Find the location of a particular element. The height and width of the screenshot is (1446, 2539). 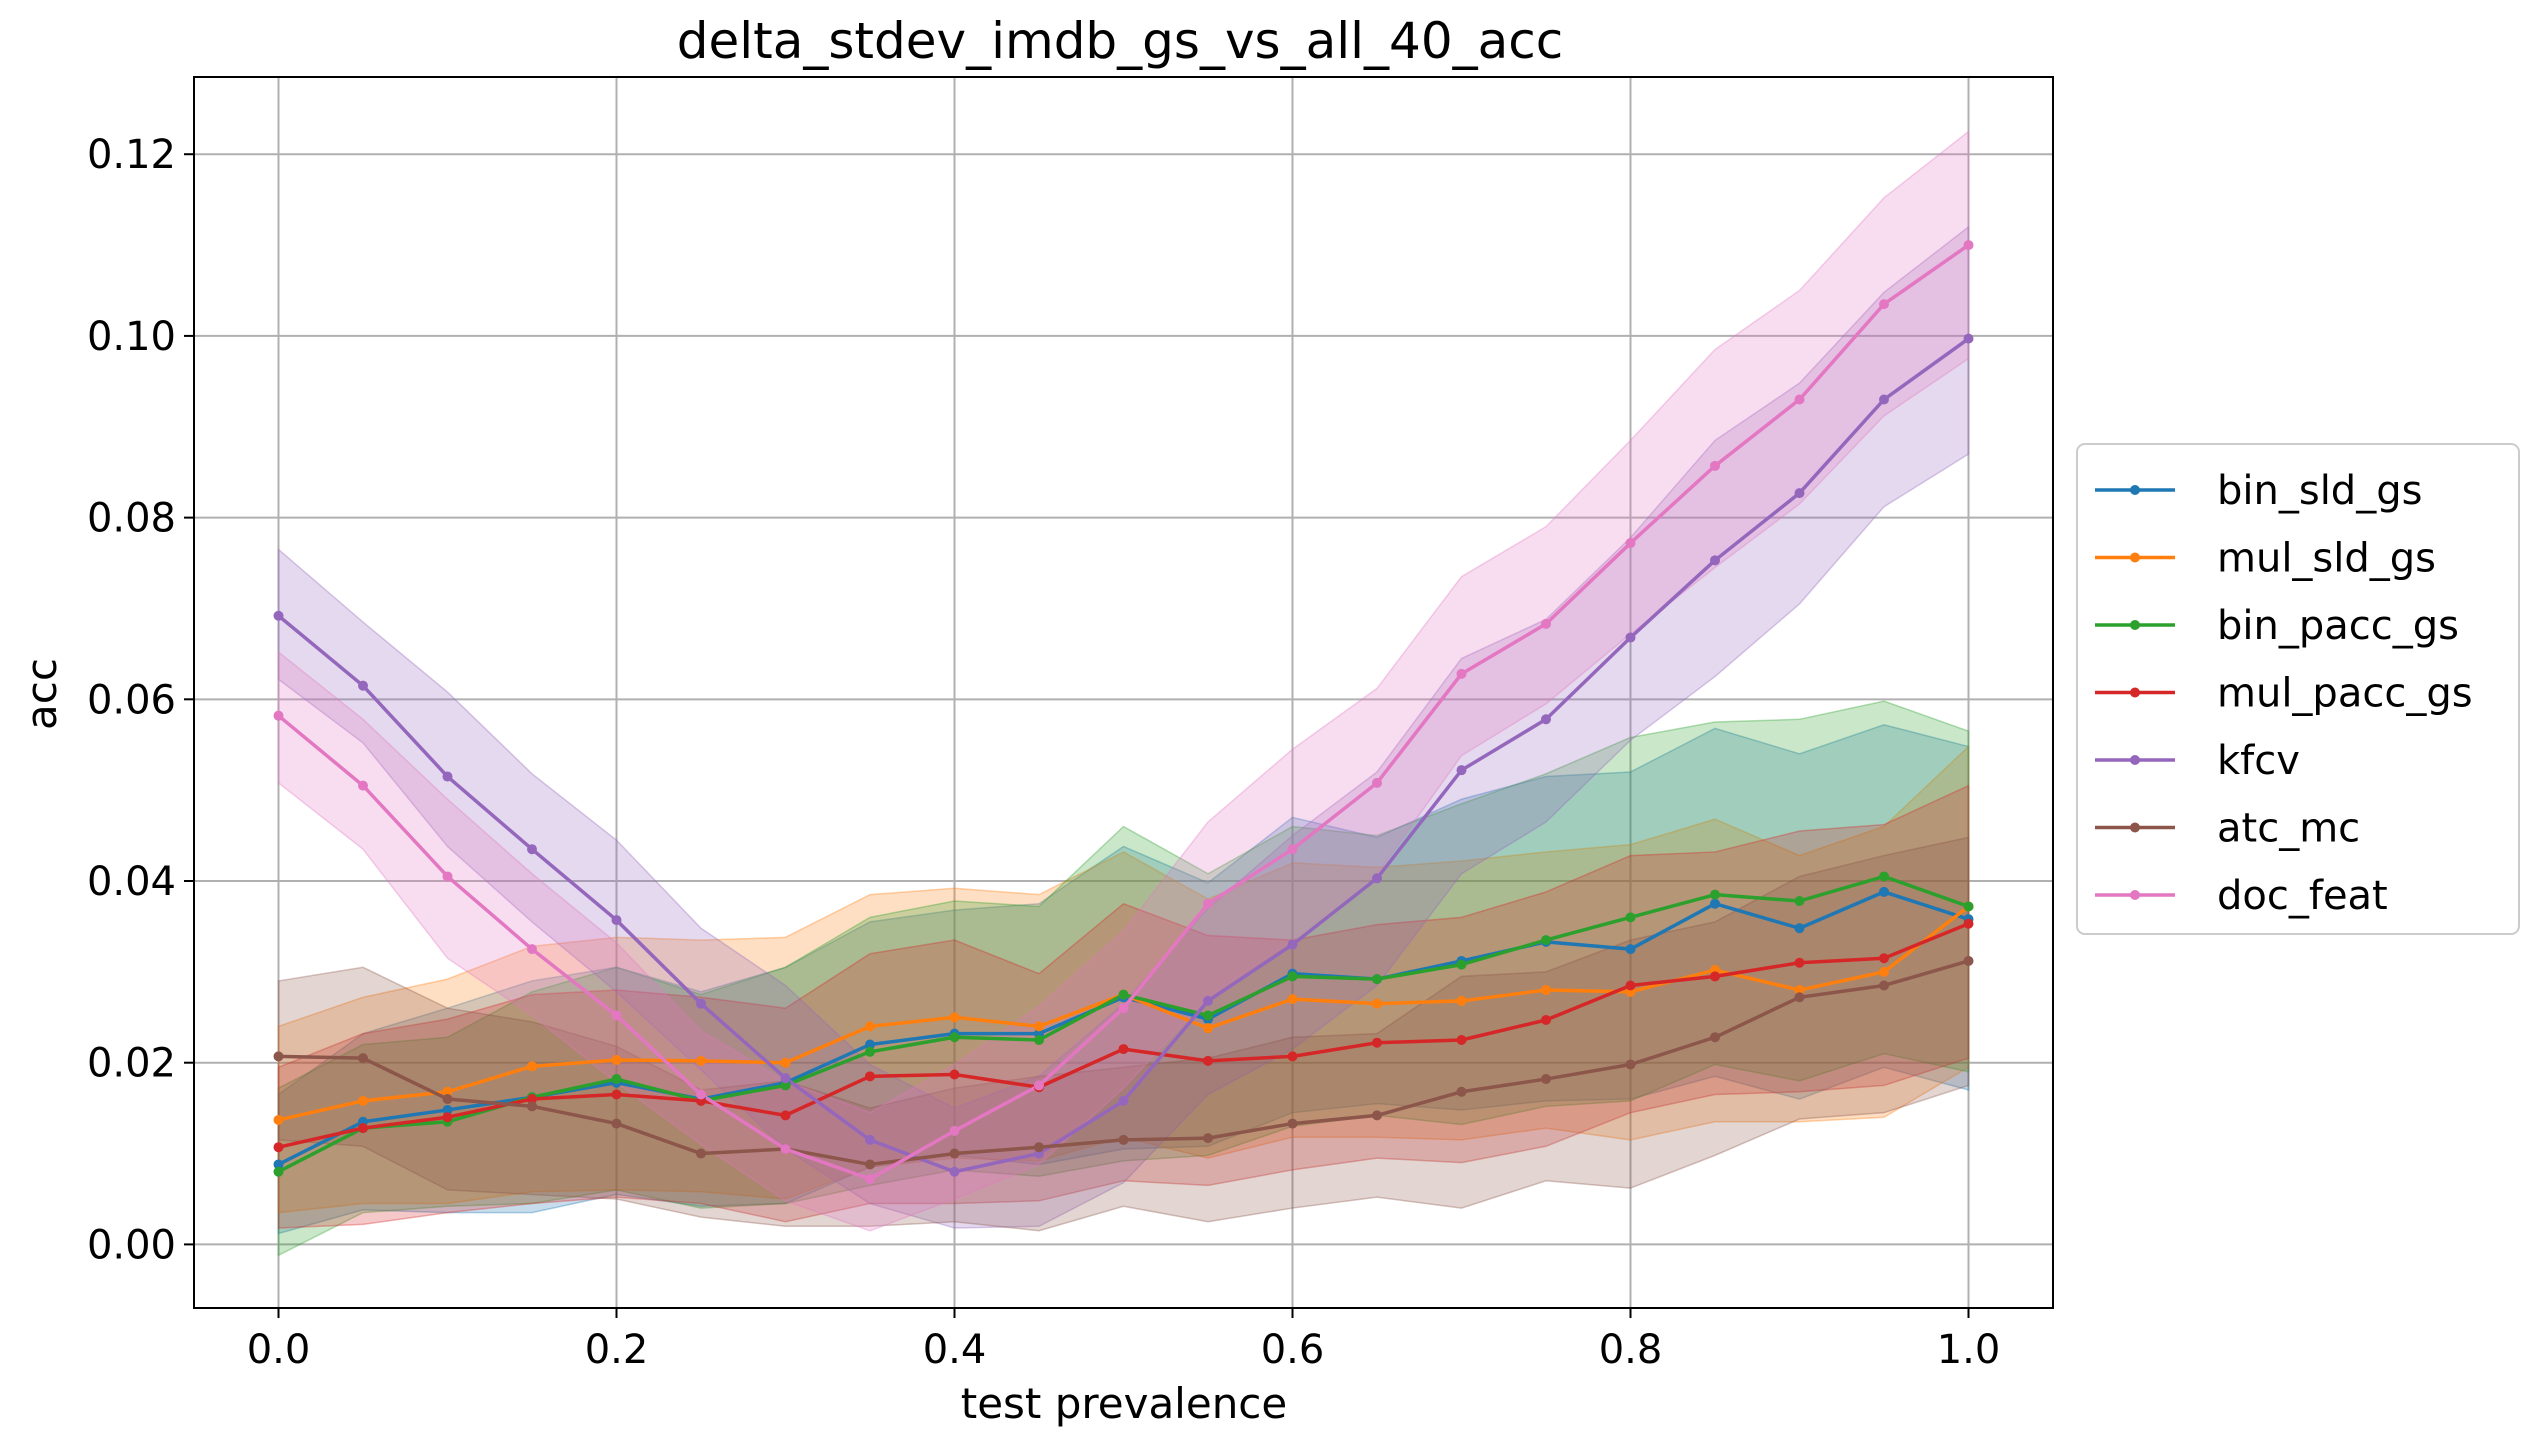

legend-label-bin_pacc_gs: bin_pacc_gs is located at coordinates (2338, 626).